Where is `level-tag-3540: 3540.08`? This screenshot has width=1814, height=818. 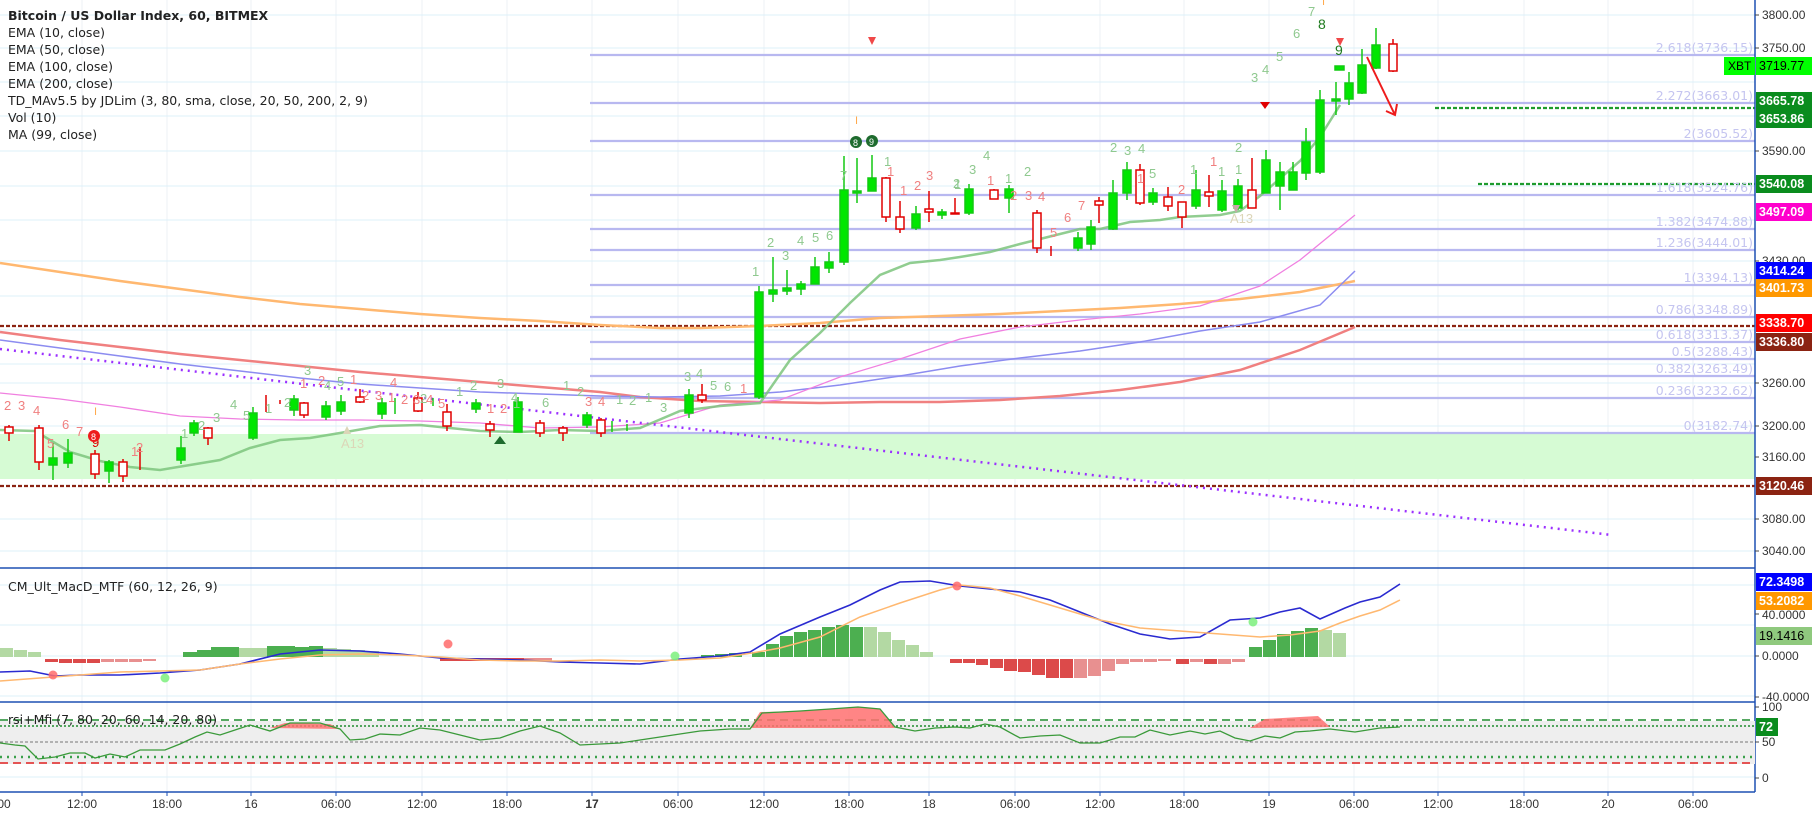 level-tag-3540: 3540.08 is located at coordinates (1784, 184).